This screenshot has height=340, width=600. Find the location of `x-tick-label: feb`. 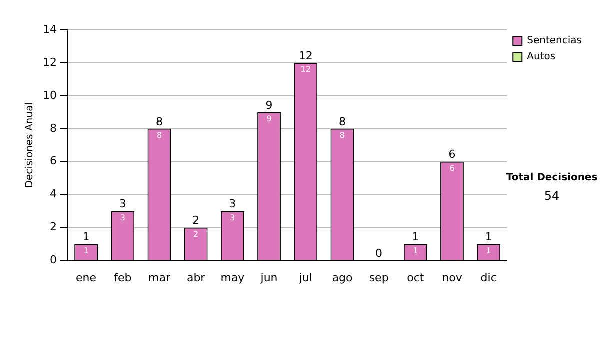

x-tick-label: feb is located at coordinates (123, 277).